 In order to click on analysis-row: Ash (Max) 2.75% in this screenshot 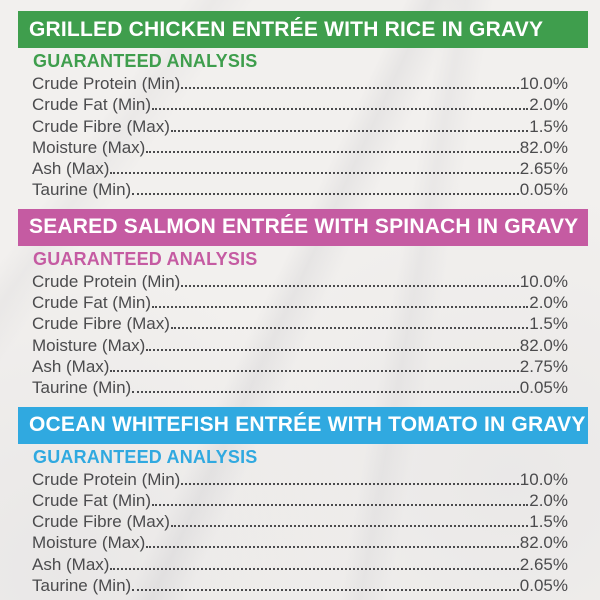, I will do `click(300, 367)`.